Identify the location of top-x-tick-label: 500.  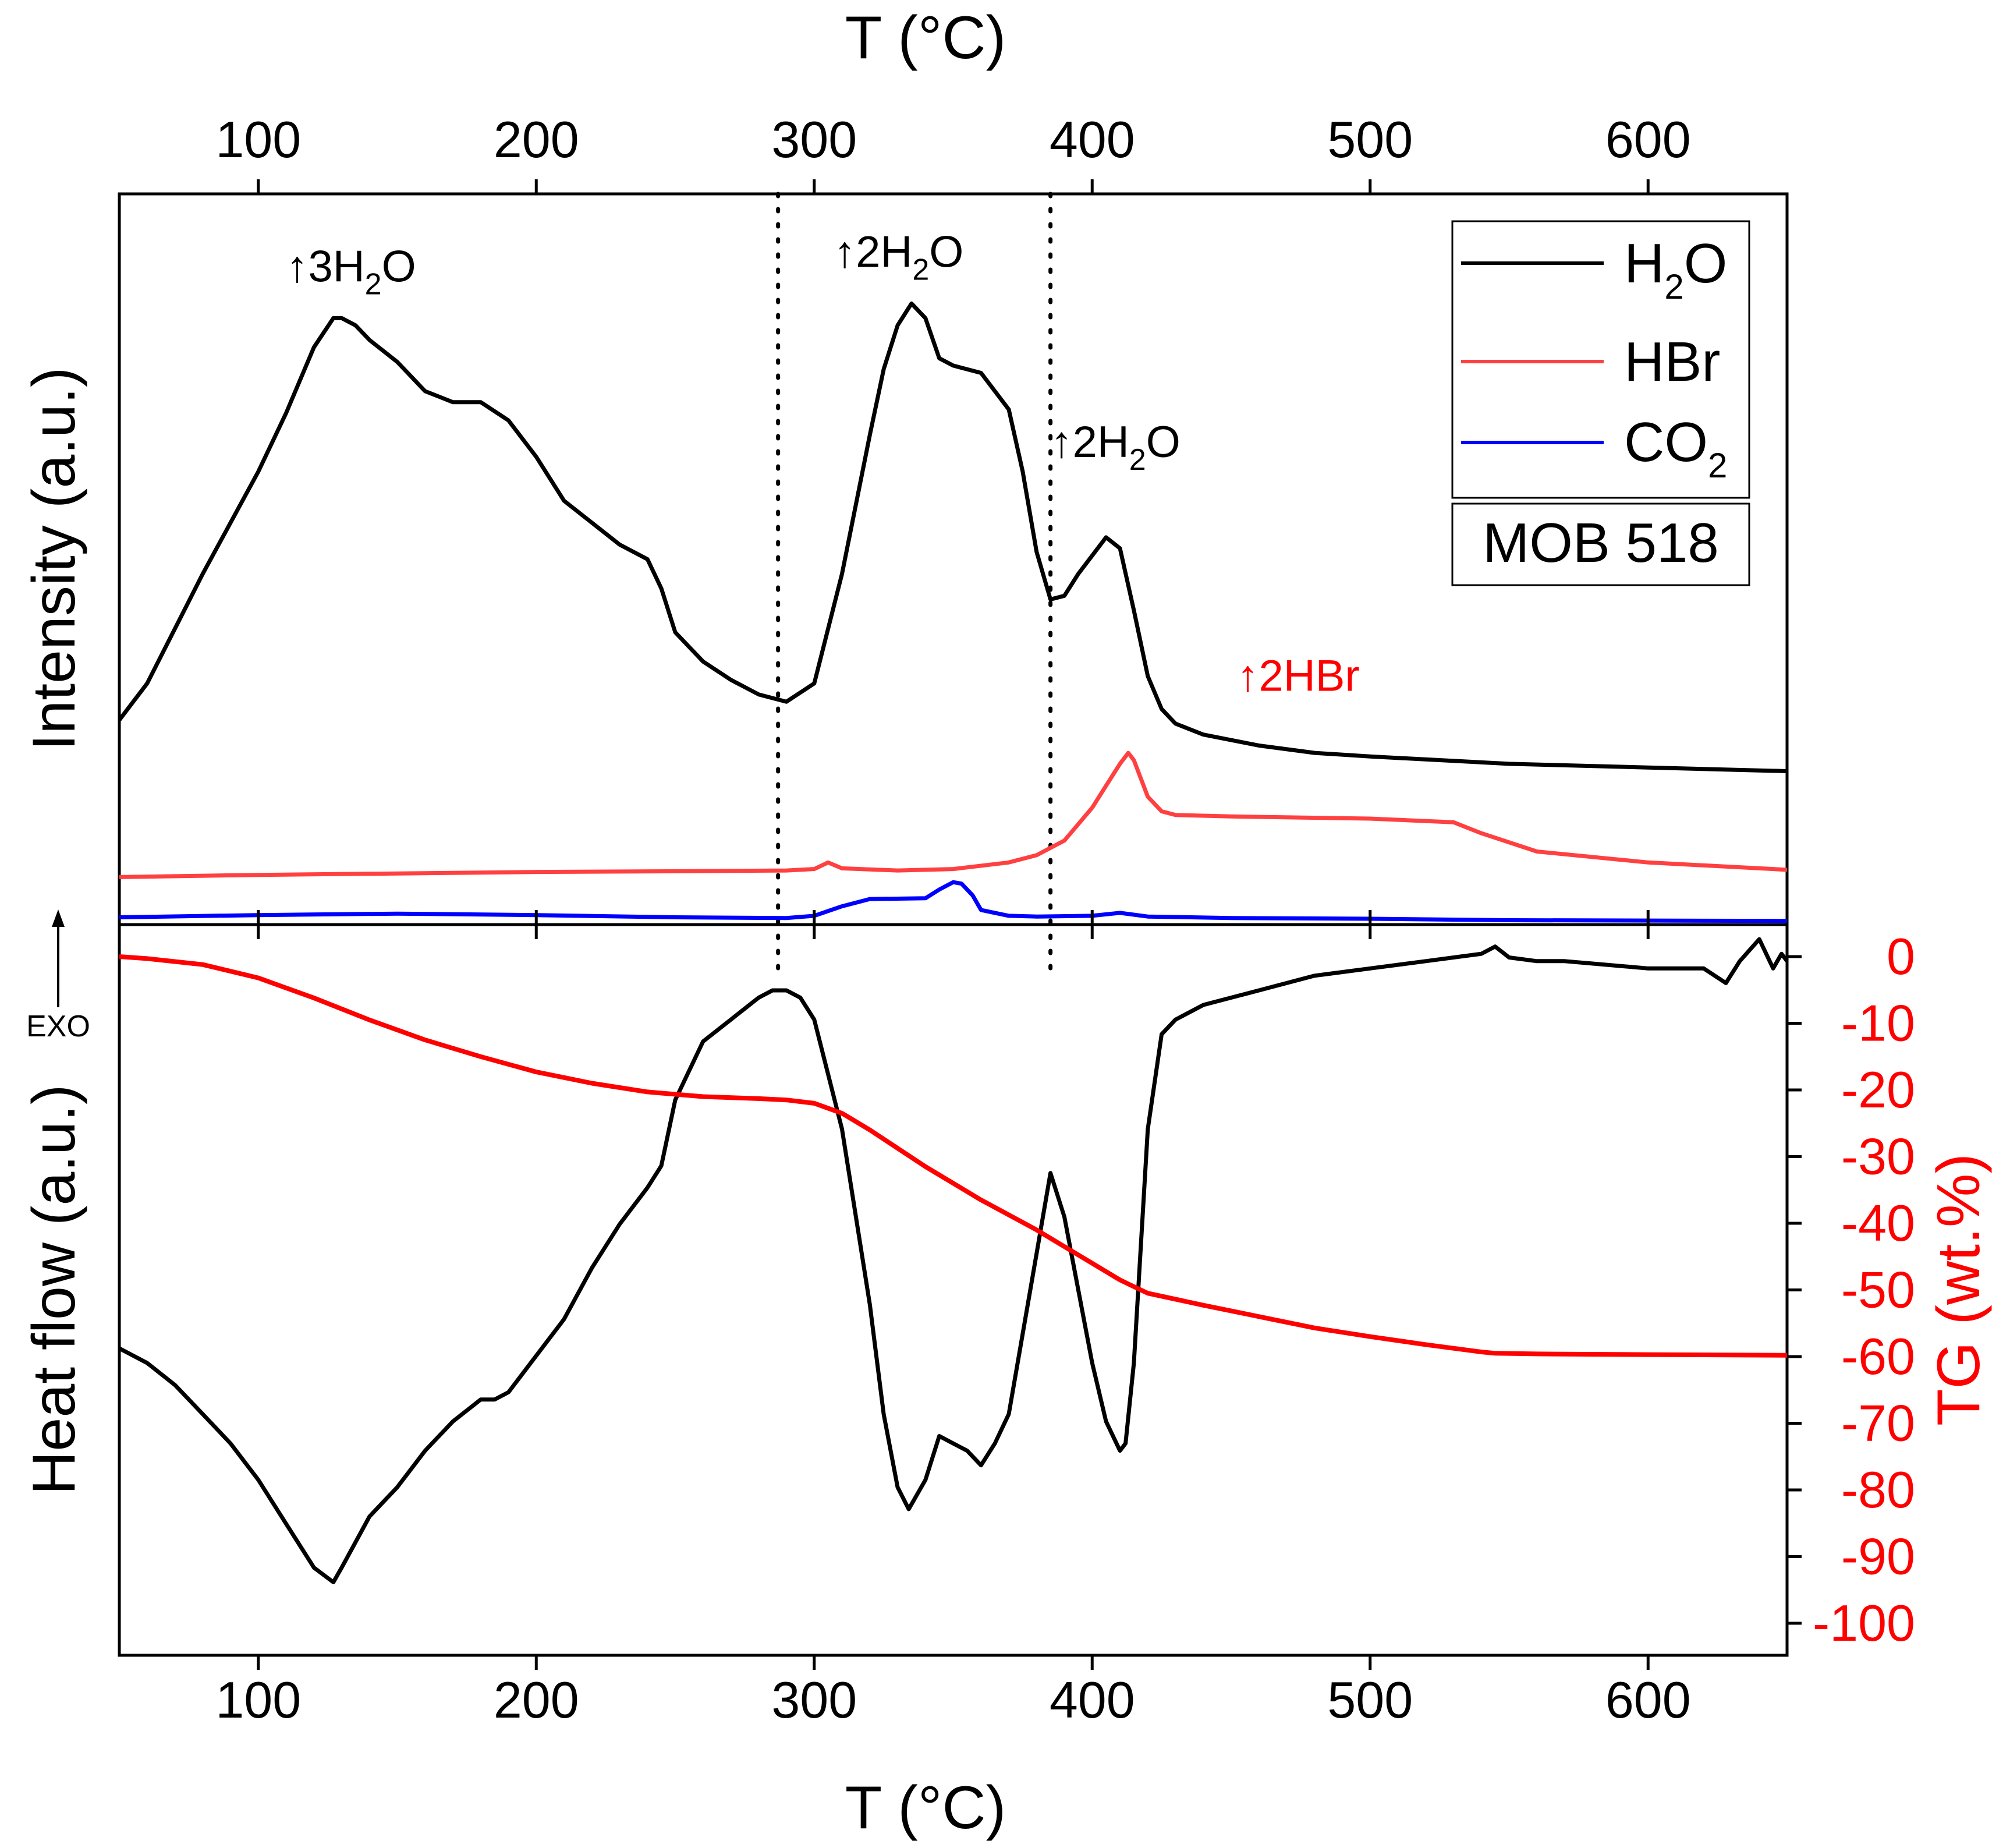
(1370, 139).